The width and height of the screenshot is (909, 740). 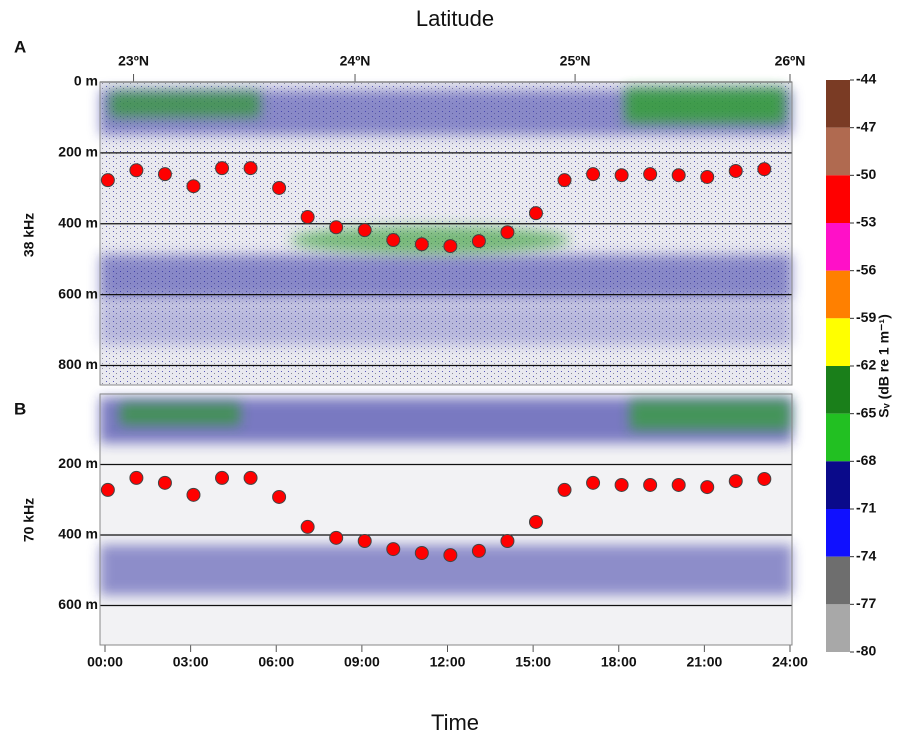 What do you see at coordinates (133, 61) in the screenshot?
I see `top-tick-label: 23ºN` at bounding box center [133, 61].